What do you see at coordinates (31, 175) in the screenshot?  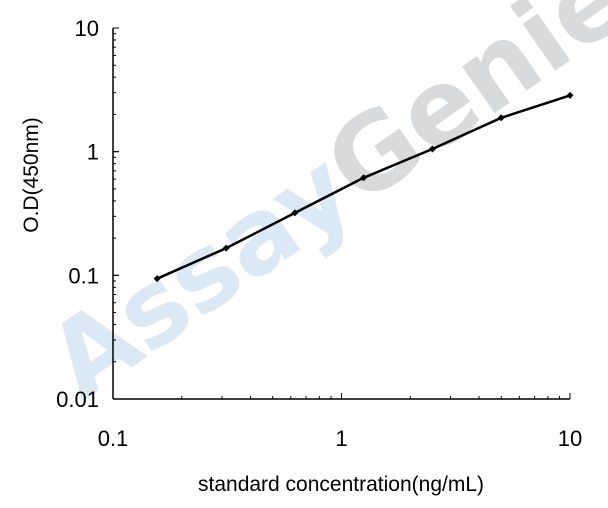 I see `y-axis-label: O.D(450nm)` at bounding box center [31, 175].